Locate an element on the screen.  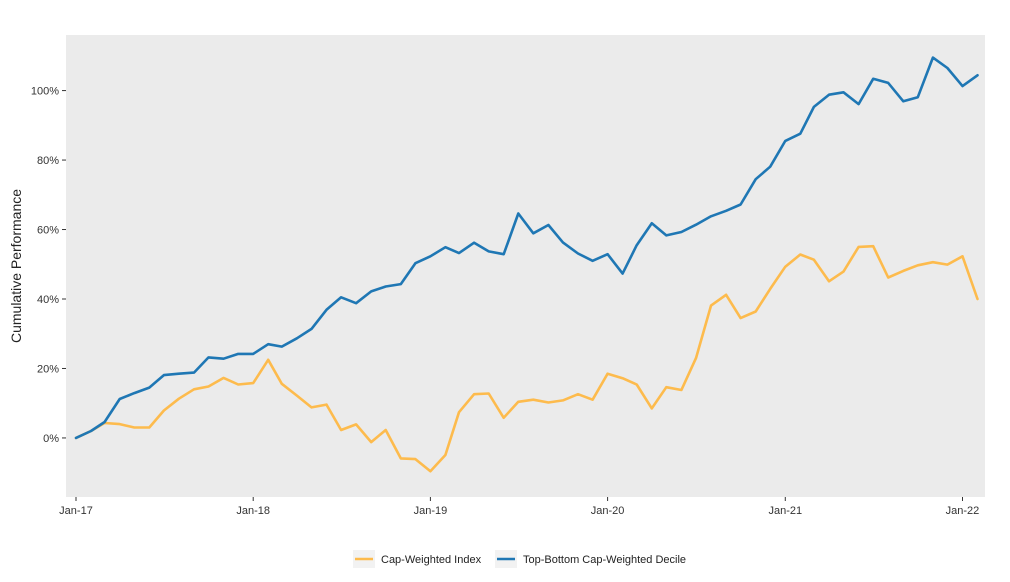
x-axis: Jan-17 Jan-18 Jan-19 Jan-20 Jan-21 Jan-22 is located at coordinates (519, 507).